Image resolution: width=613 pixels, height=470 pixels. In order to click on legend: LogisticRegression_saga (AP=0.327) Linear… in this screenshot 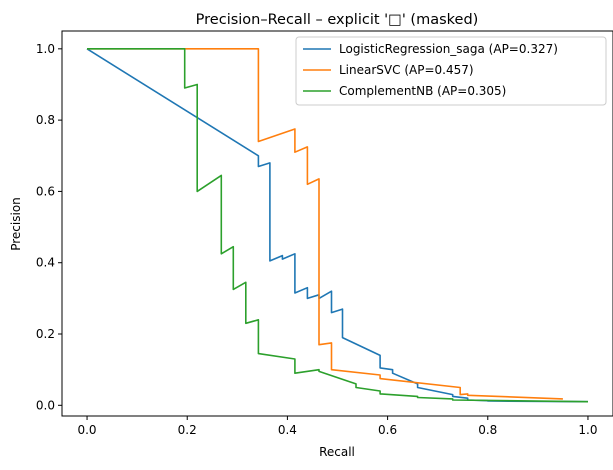, I will do `click(451, 71)`.